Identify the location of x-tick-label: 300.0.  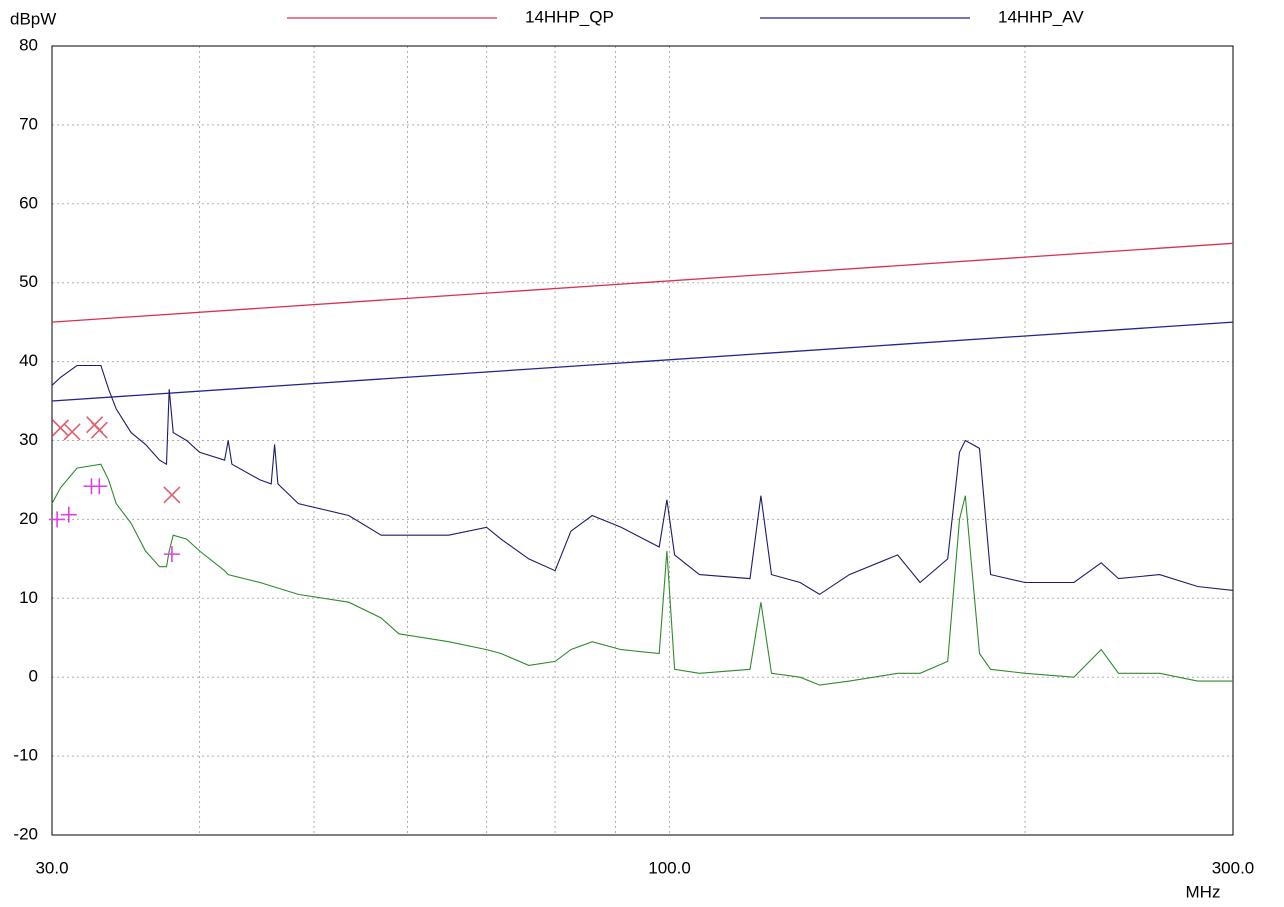
(1233, 867).